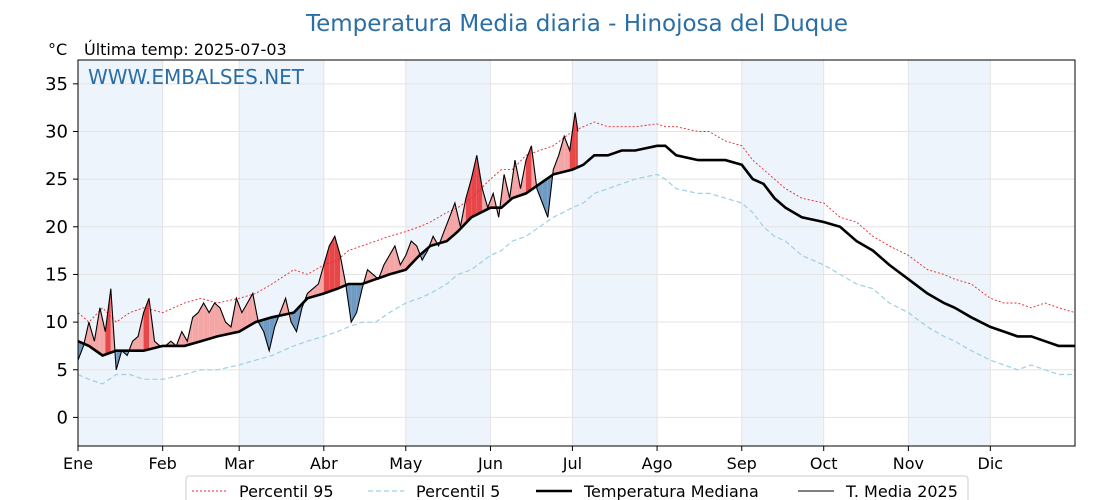  What do you see at coordinates (824, 463) in the screenshot?
I see `x-tick-label-oct: Oct` at bounding box center [824, 463].